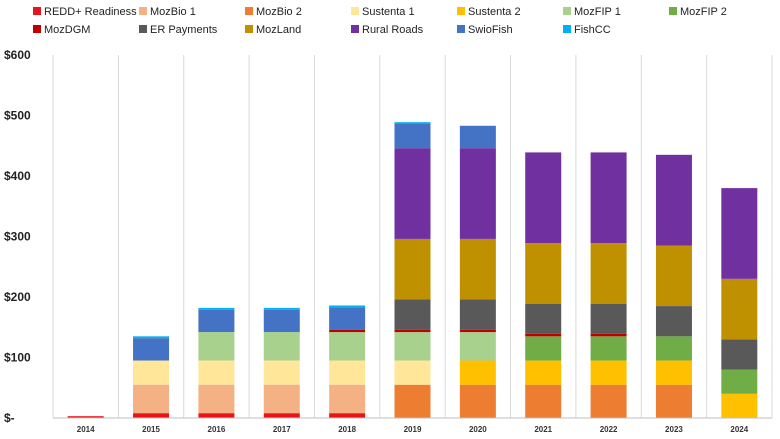  I want to click on legend-item: MozDGM, so click(61, 30).